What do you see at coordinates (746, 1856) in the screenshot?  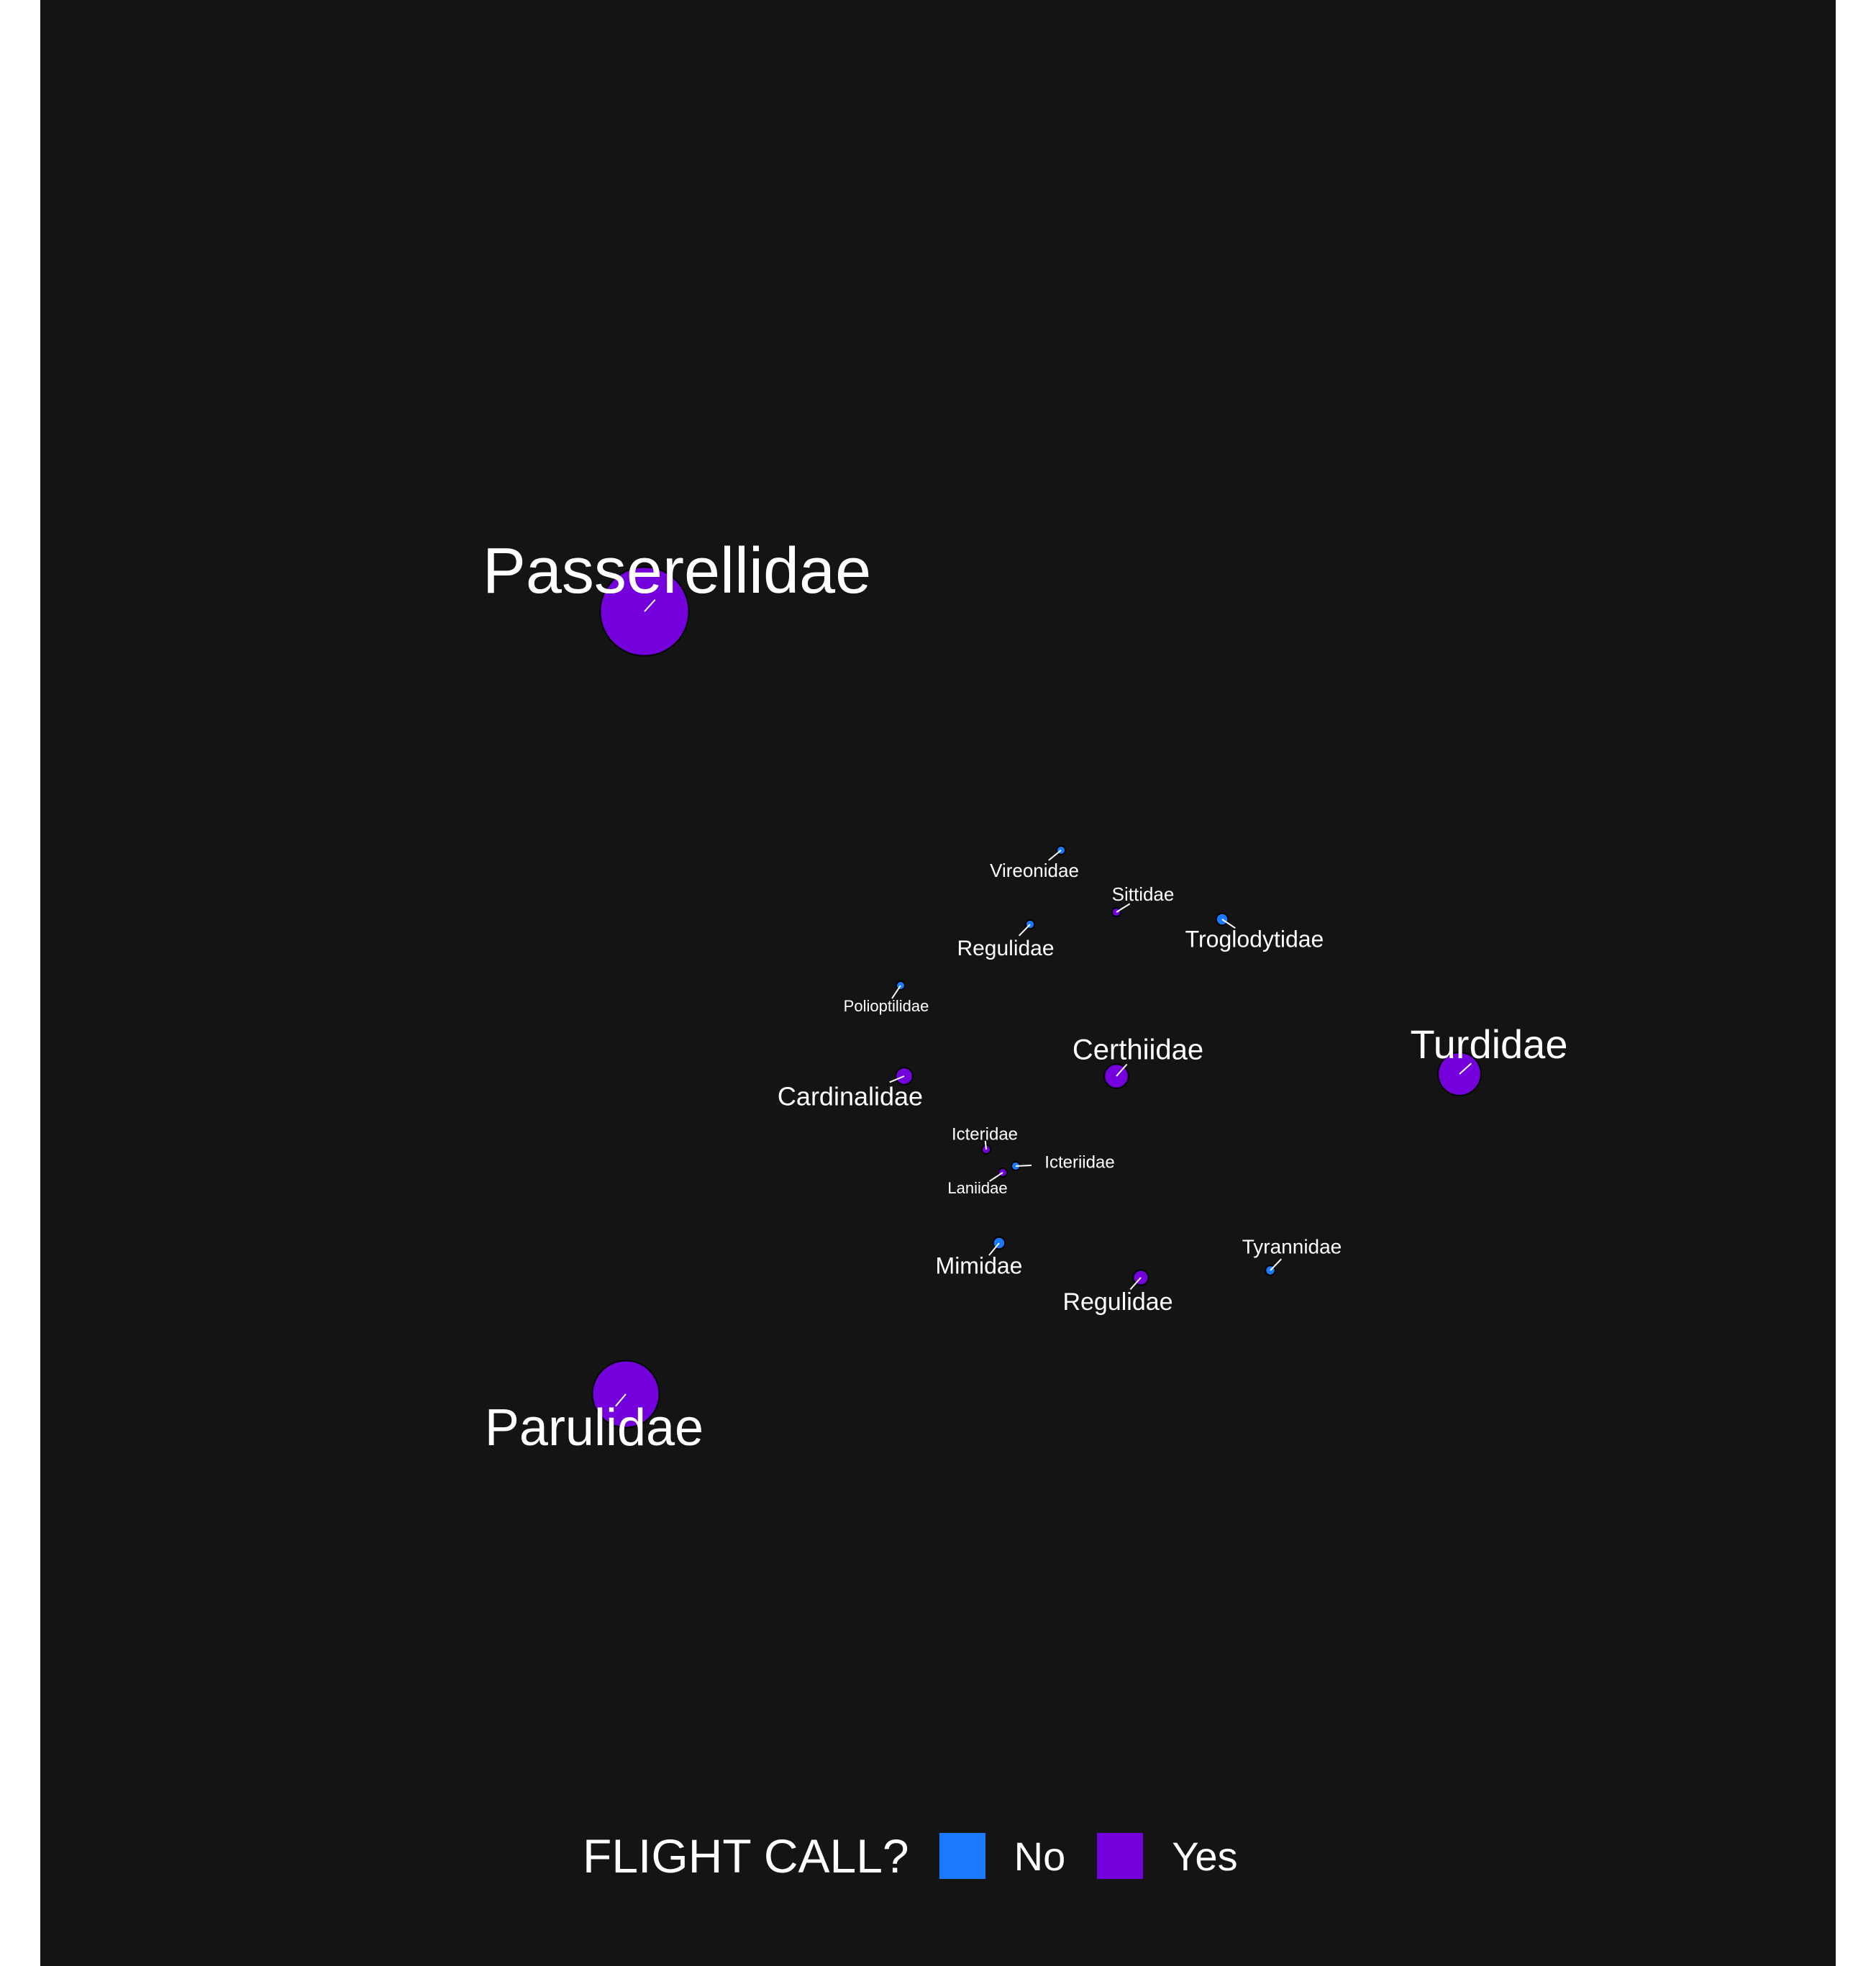 I see `legend-title: FLIGHT CALL?` at bounding box center [746, 1856].